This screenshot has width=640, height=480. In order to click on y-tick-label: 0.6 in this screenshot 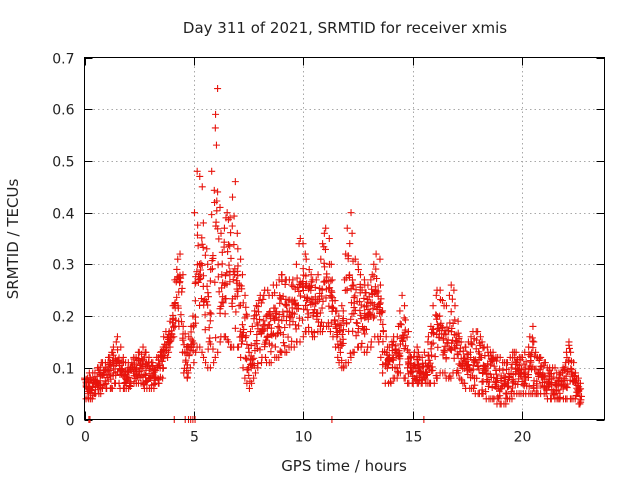, I will do `click(63, 111)`.